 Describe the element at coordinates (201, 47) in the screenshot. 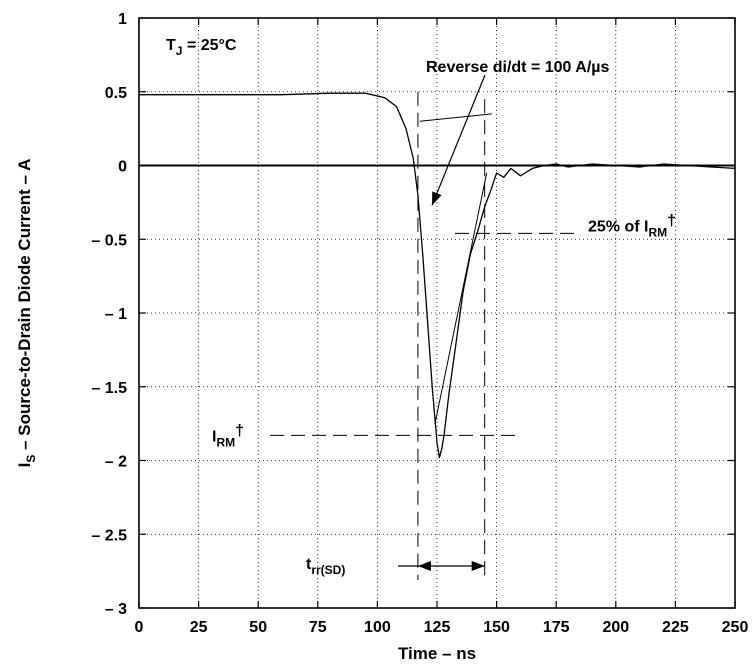

I see `tj-annotation: TJ = 25°C` at that location.